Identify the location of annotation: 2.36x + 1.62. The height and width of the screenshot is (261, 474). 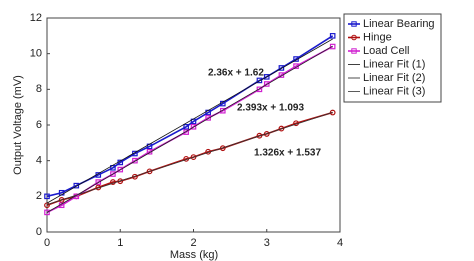
(236, 73).